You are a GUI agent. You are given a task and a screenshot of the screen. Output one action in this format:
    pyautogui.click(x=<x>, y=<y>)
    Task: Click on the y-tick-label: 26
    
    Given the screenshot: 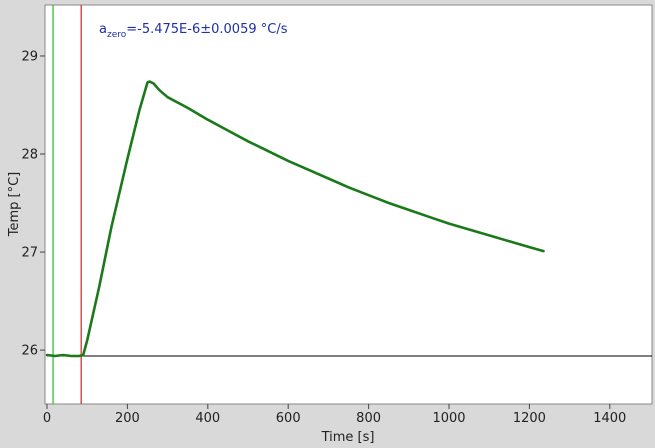 What is the action you would take?
    pyautogui.click(x=29, y=351)
    